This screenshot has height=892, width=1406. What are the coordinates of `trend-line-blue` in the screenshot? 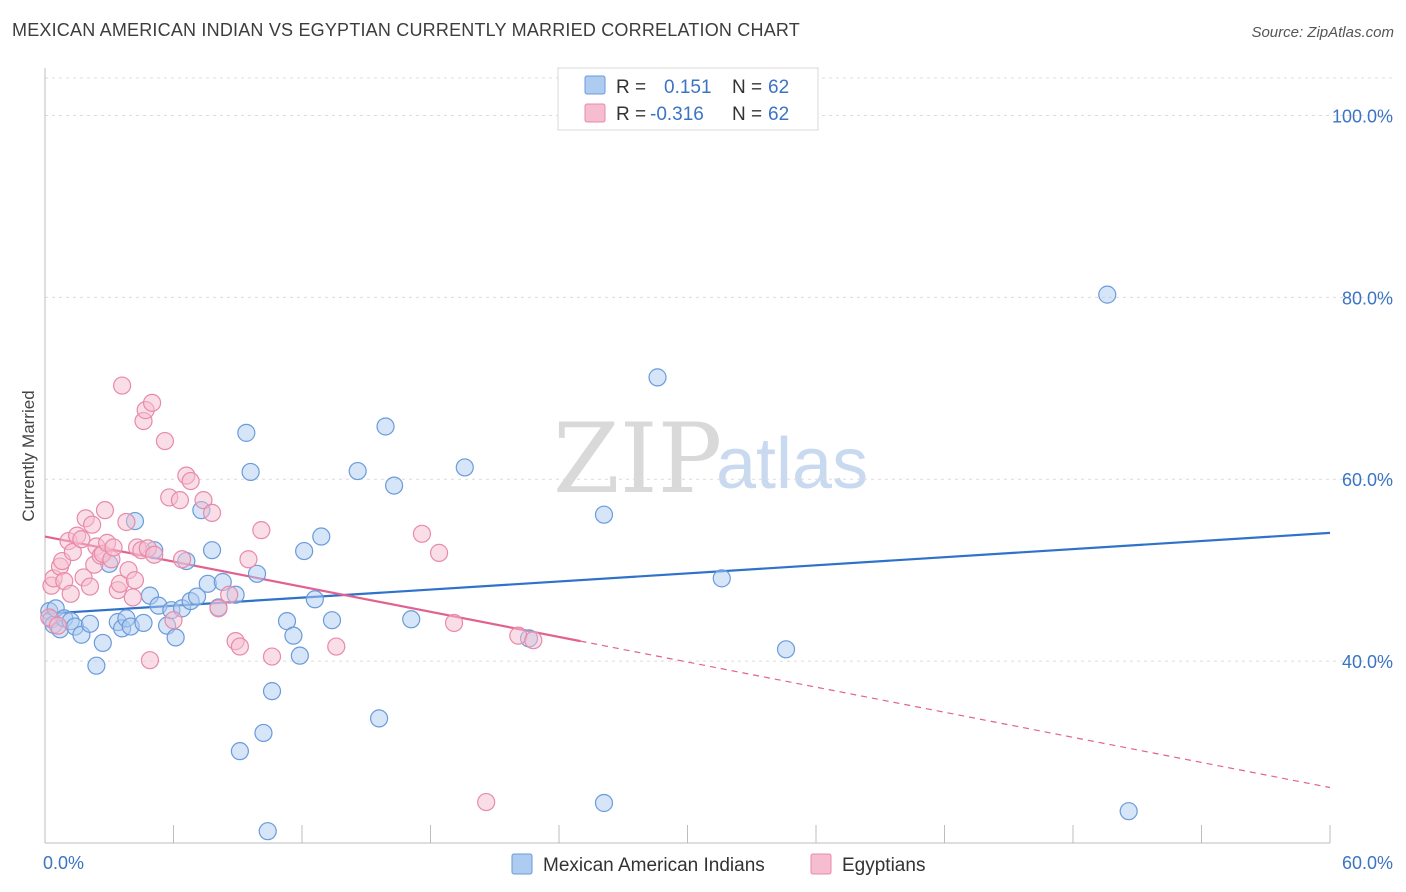 It's located at (687, 573).